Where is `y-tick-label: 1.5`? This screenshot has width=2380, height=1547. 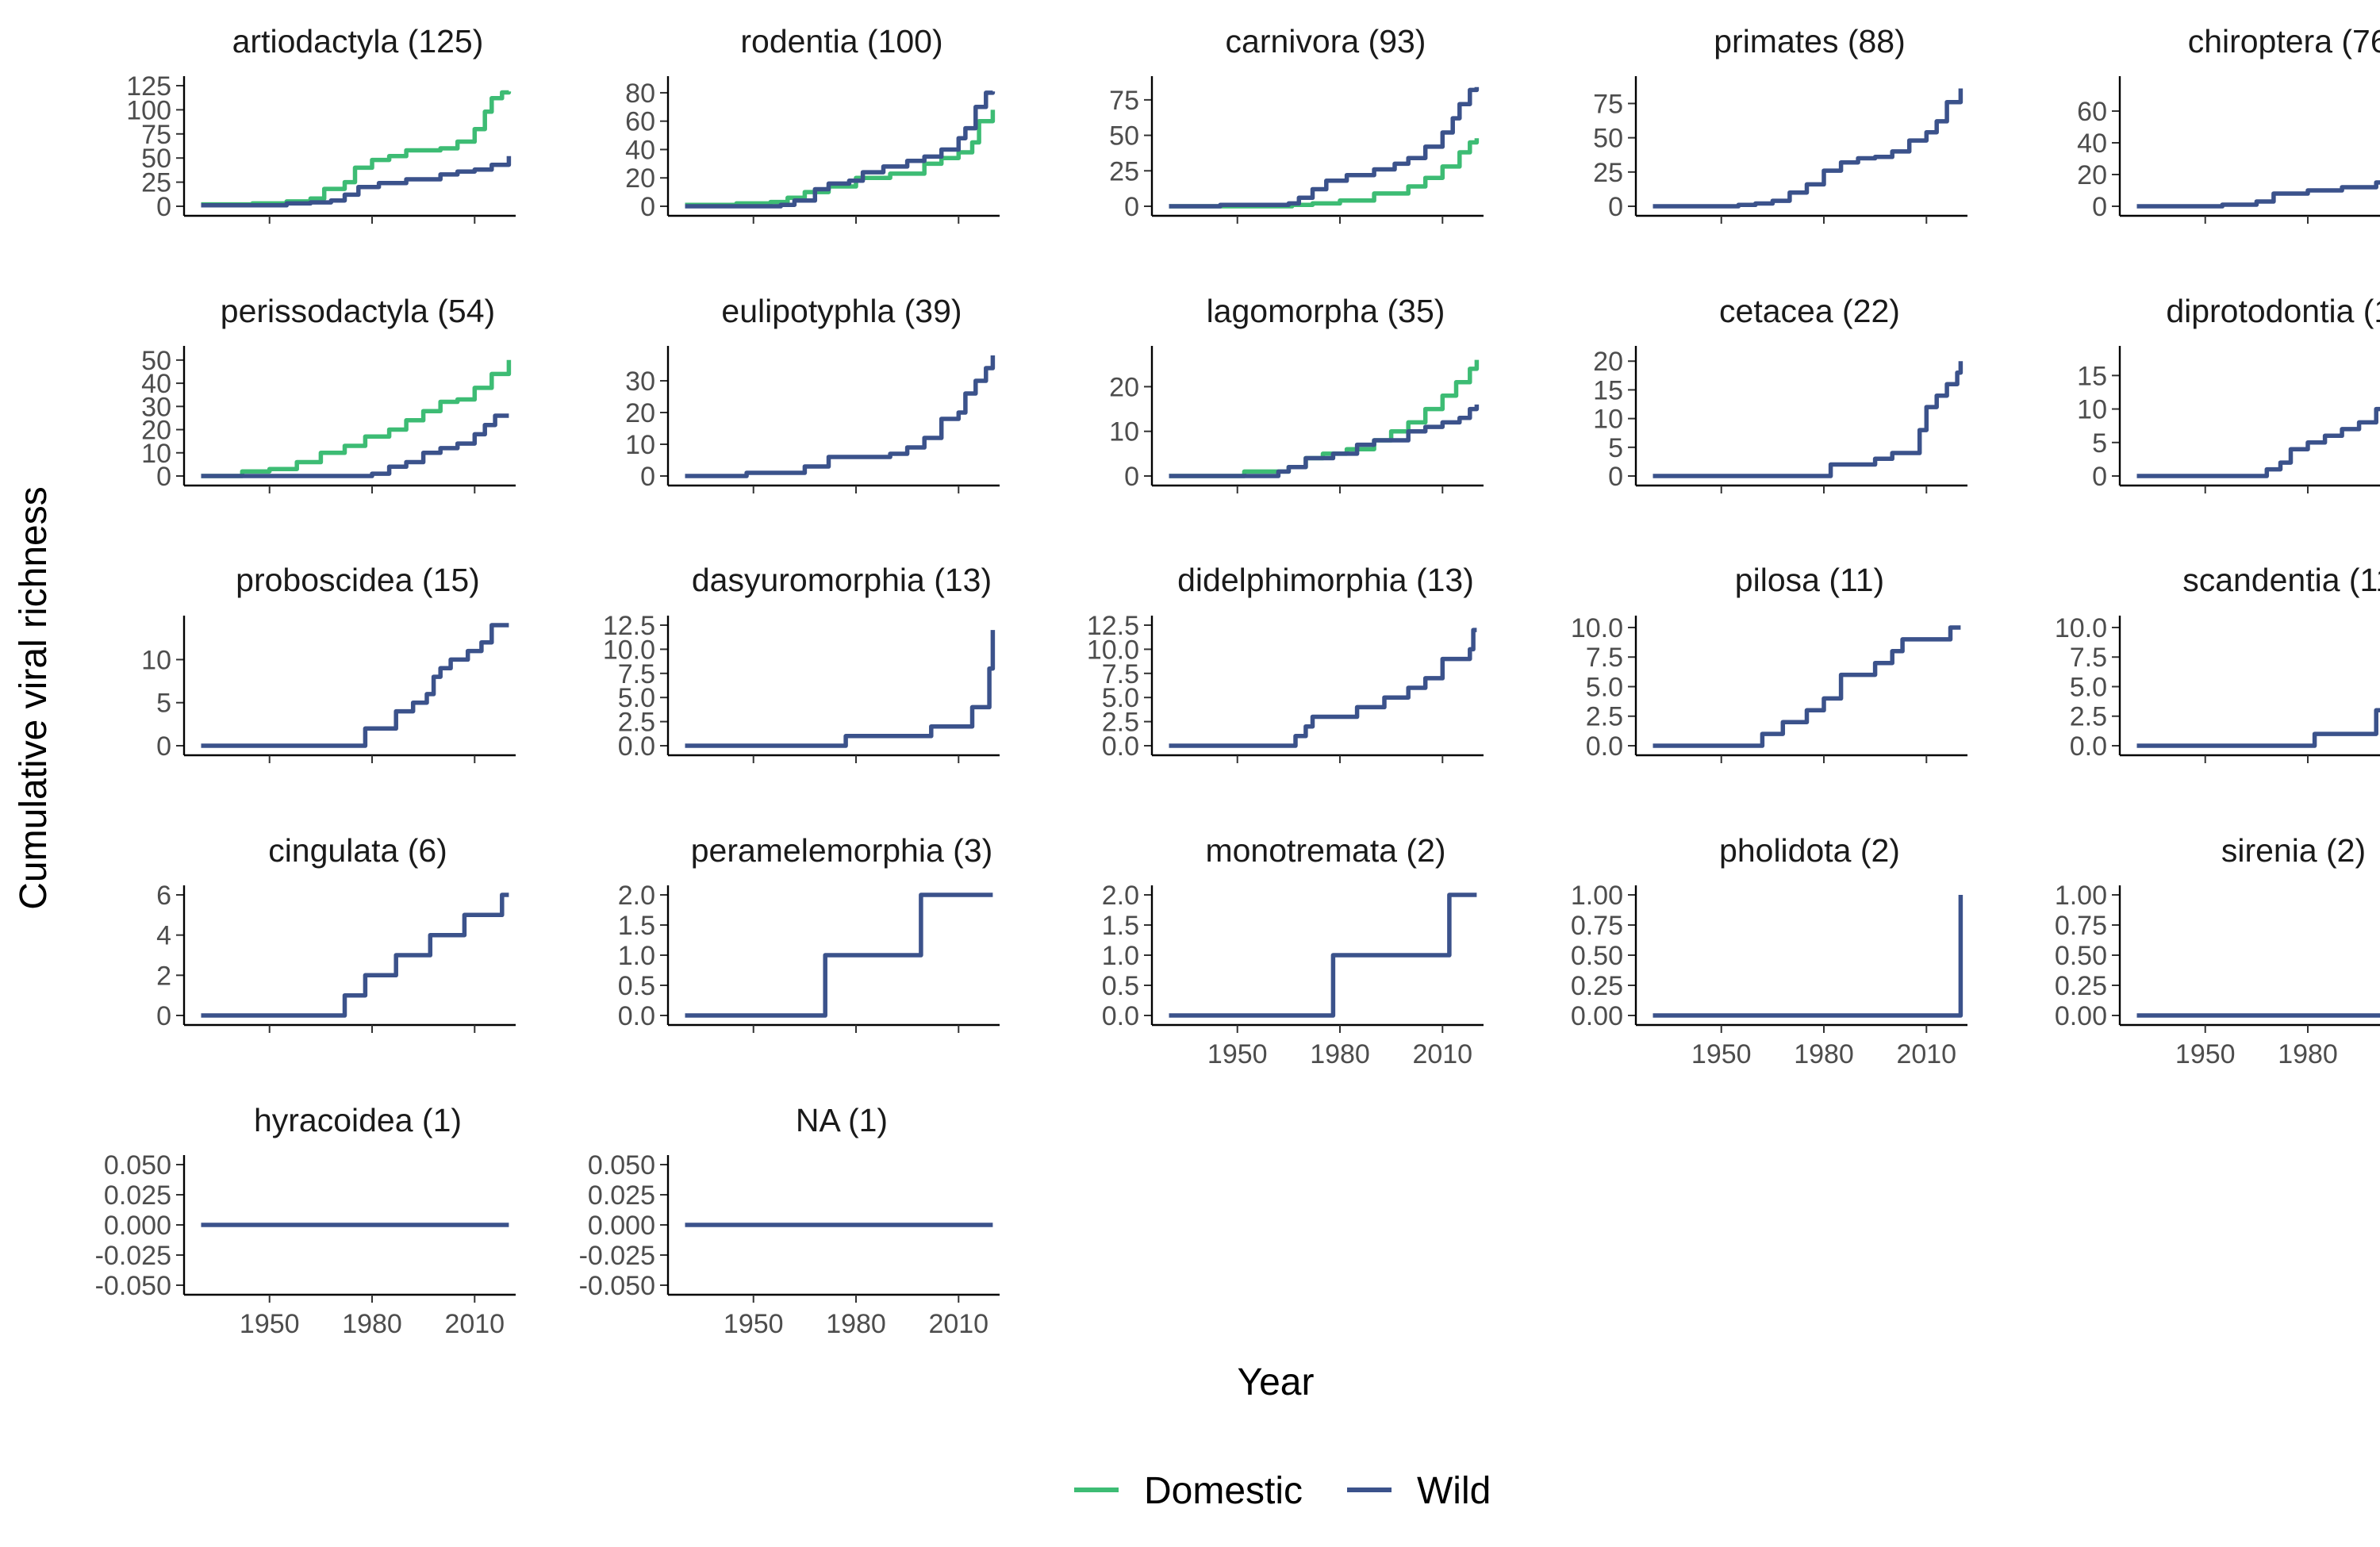 y-tick-label: 1.5 is located at coordinates (1120, 926).